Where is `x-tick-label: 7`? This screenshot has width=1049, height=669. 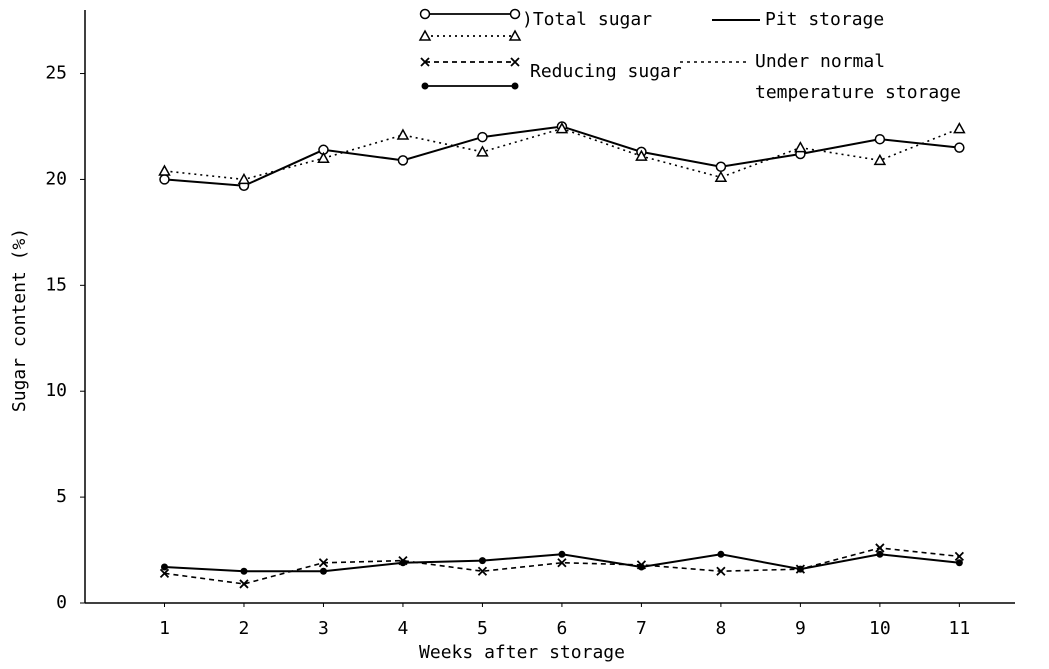
x-tick-label: 7 is located at coordinates (641, 628).